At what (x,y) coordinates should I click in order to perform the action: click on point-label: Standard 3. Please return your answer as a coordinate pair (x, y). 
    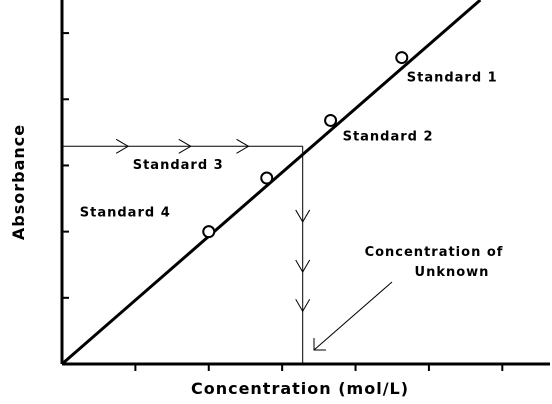
    Looking at the image, I should click on (178, 165).